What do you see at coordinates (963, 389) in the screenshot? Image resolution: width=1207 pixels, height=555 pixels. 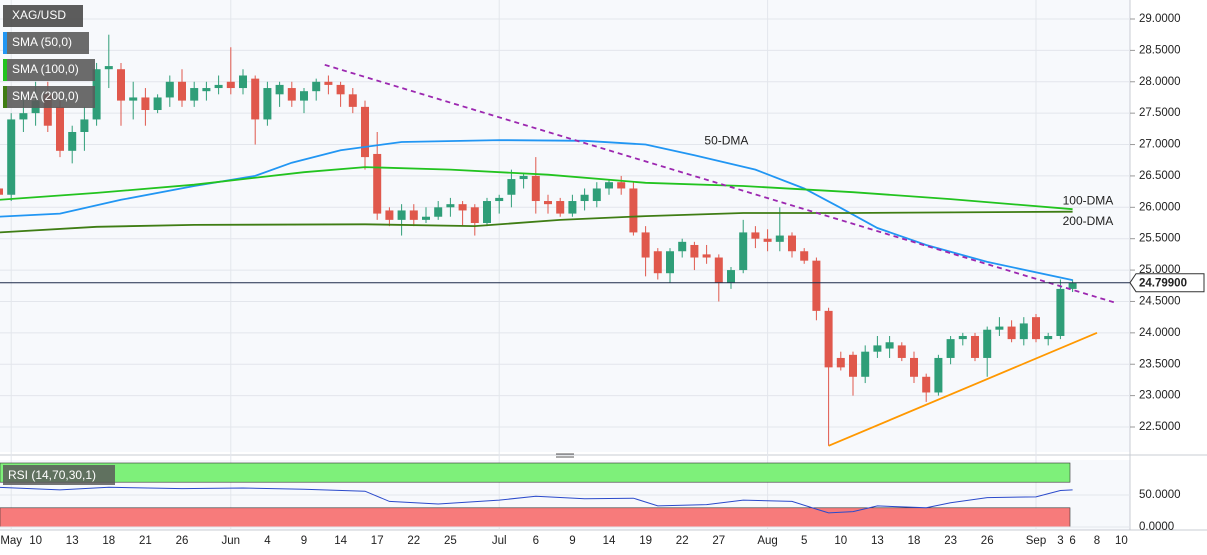 I see `trend-line` at bounding box center [963, 389].